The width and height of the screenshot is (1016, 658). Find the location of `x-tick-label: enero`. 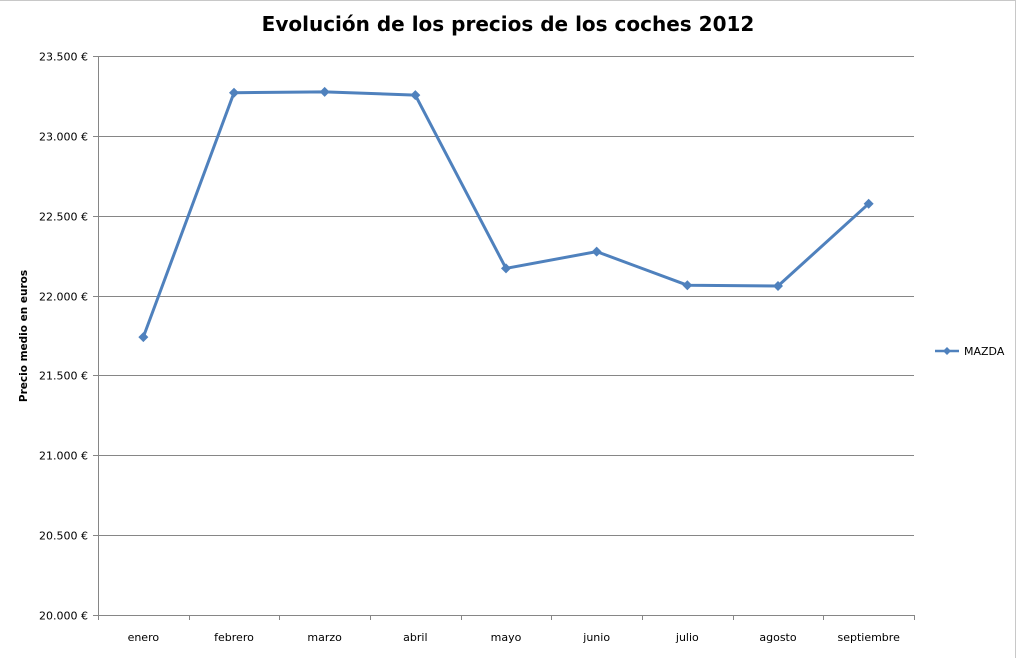

x-tick-label: enero is located at coordinates (144, 637).